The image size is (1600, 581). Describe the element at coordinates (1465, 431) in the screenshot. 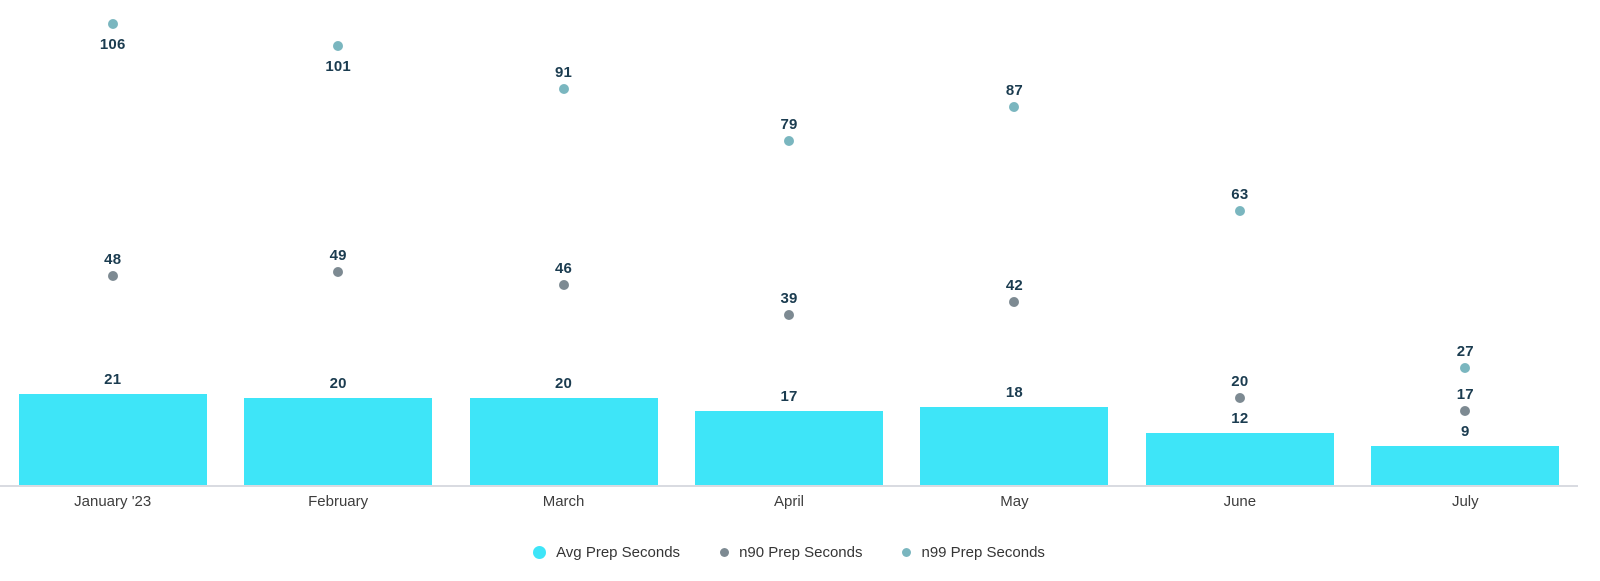

I see `bar-value-label: 9` at that location.